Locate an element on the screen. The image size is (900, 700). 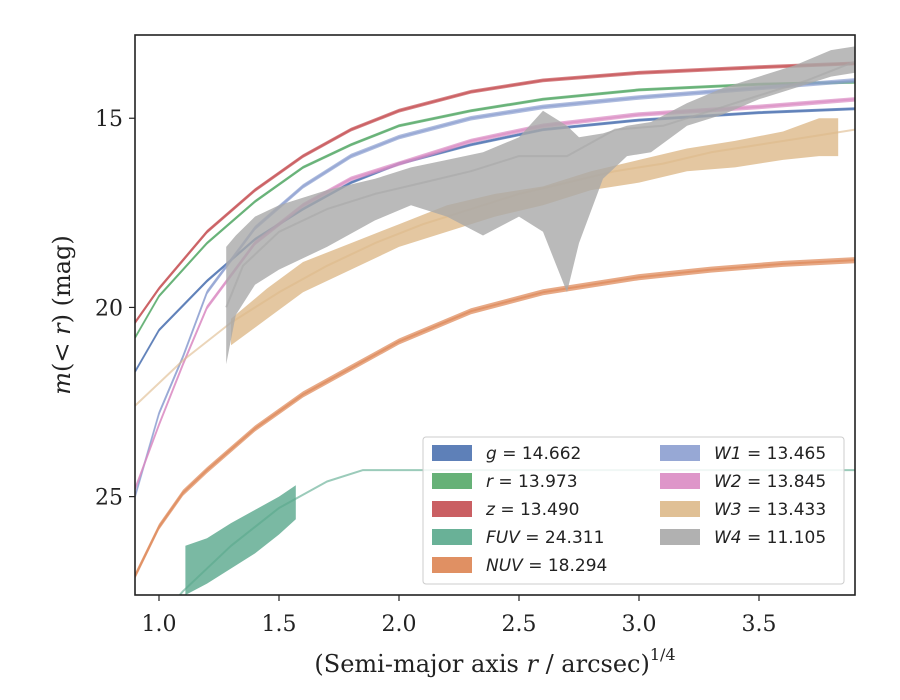
legend-swatch-w1 is located at coordinates (680, 453).